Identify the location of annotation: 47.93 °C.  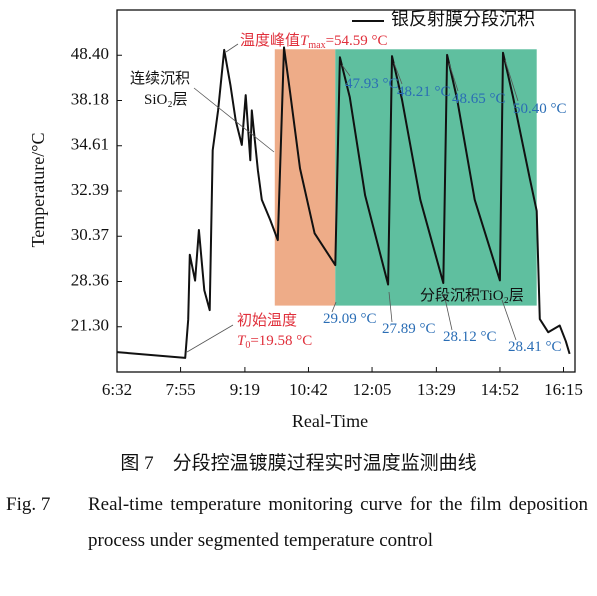
(372, 84).